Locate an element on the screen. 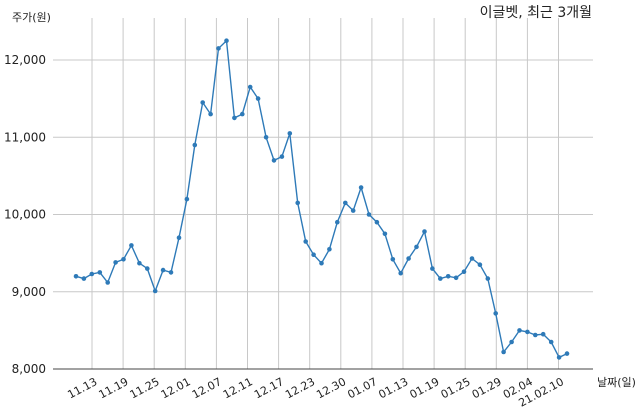 This screenshot has width=640, height=414. y-tick-label: 10,000 is located at coordinates (25, 215).